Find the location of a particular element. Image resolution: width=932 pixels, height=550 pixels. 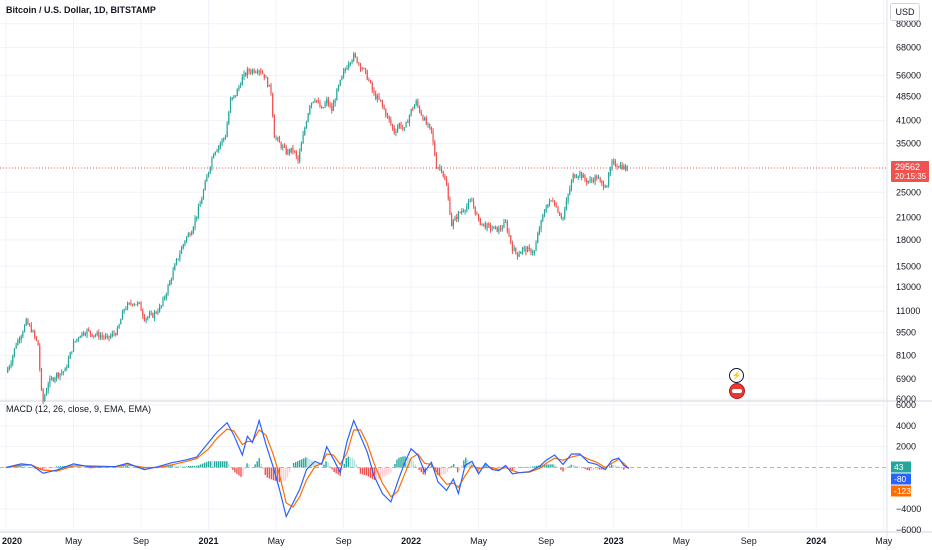

lightning-icon: ⚡ is located at coordinates (736, 375).